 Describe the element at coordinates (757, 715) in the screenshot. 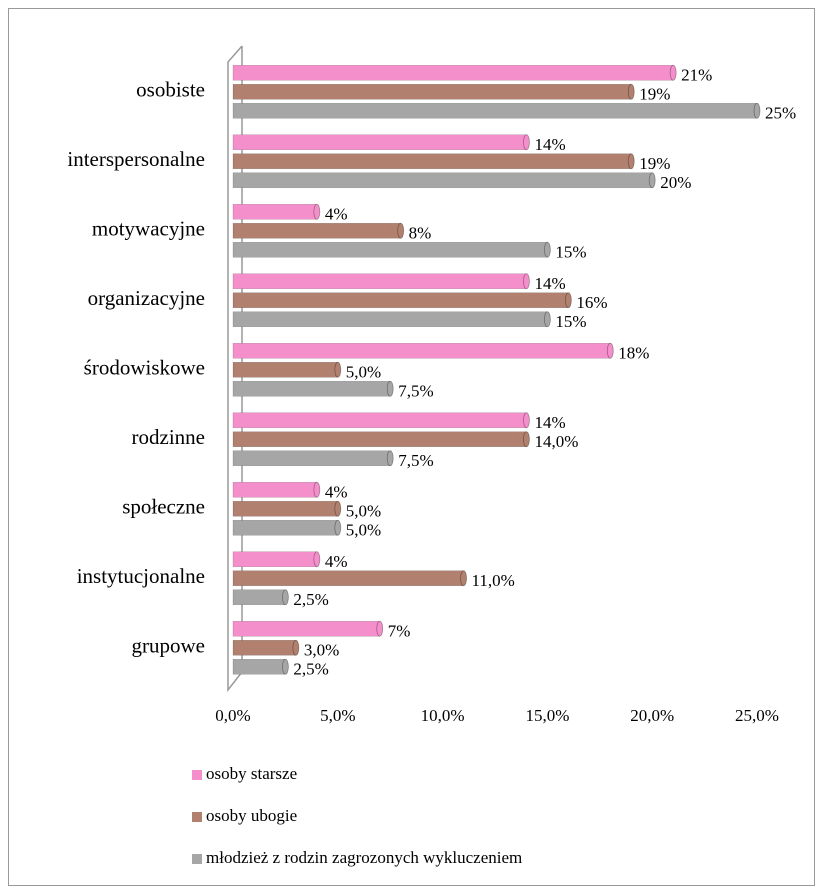

I see `x-tick-label: 25,0%` at that location.